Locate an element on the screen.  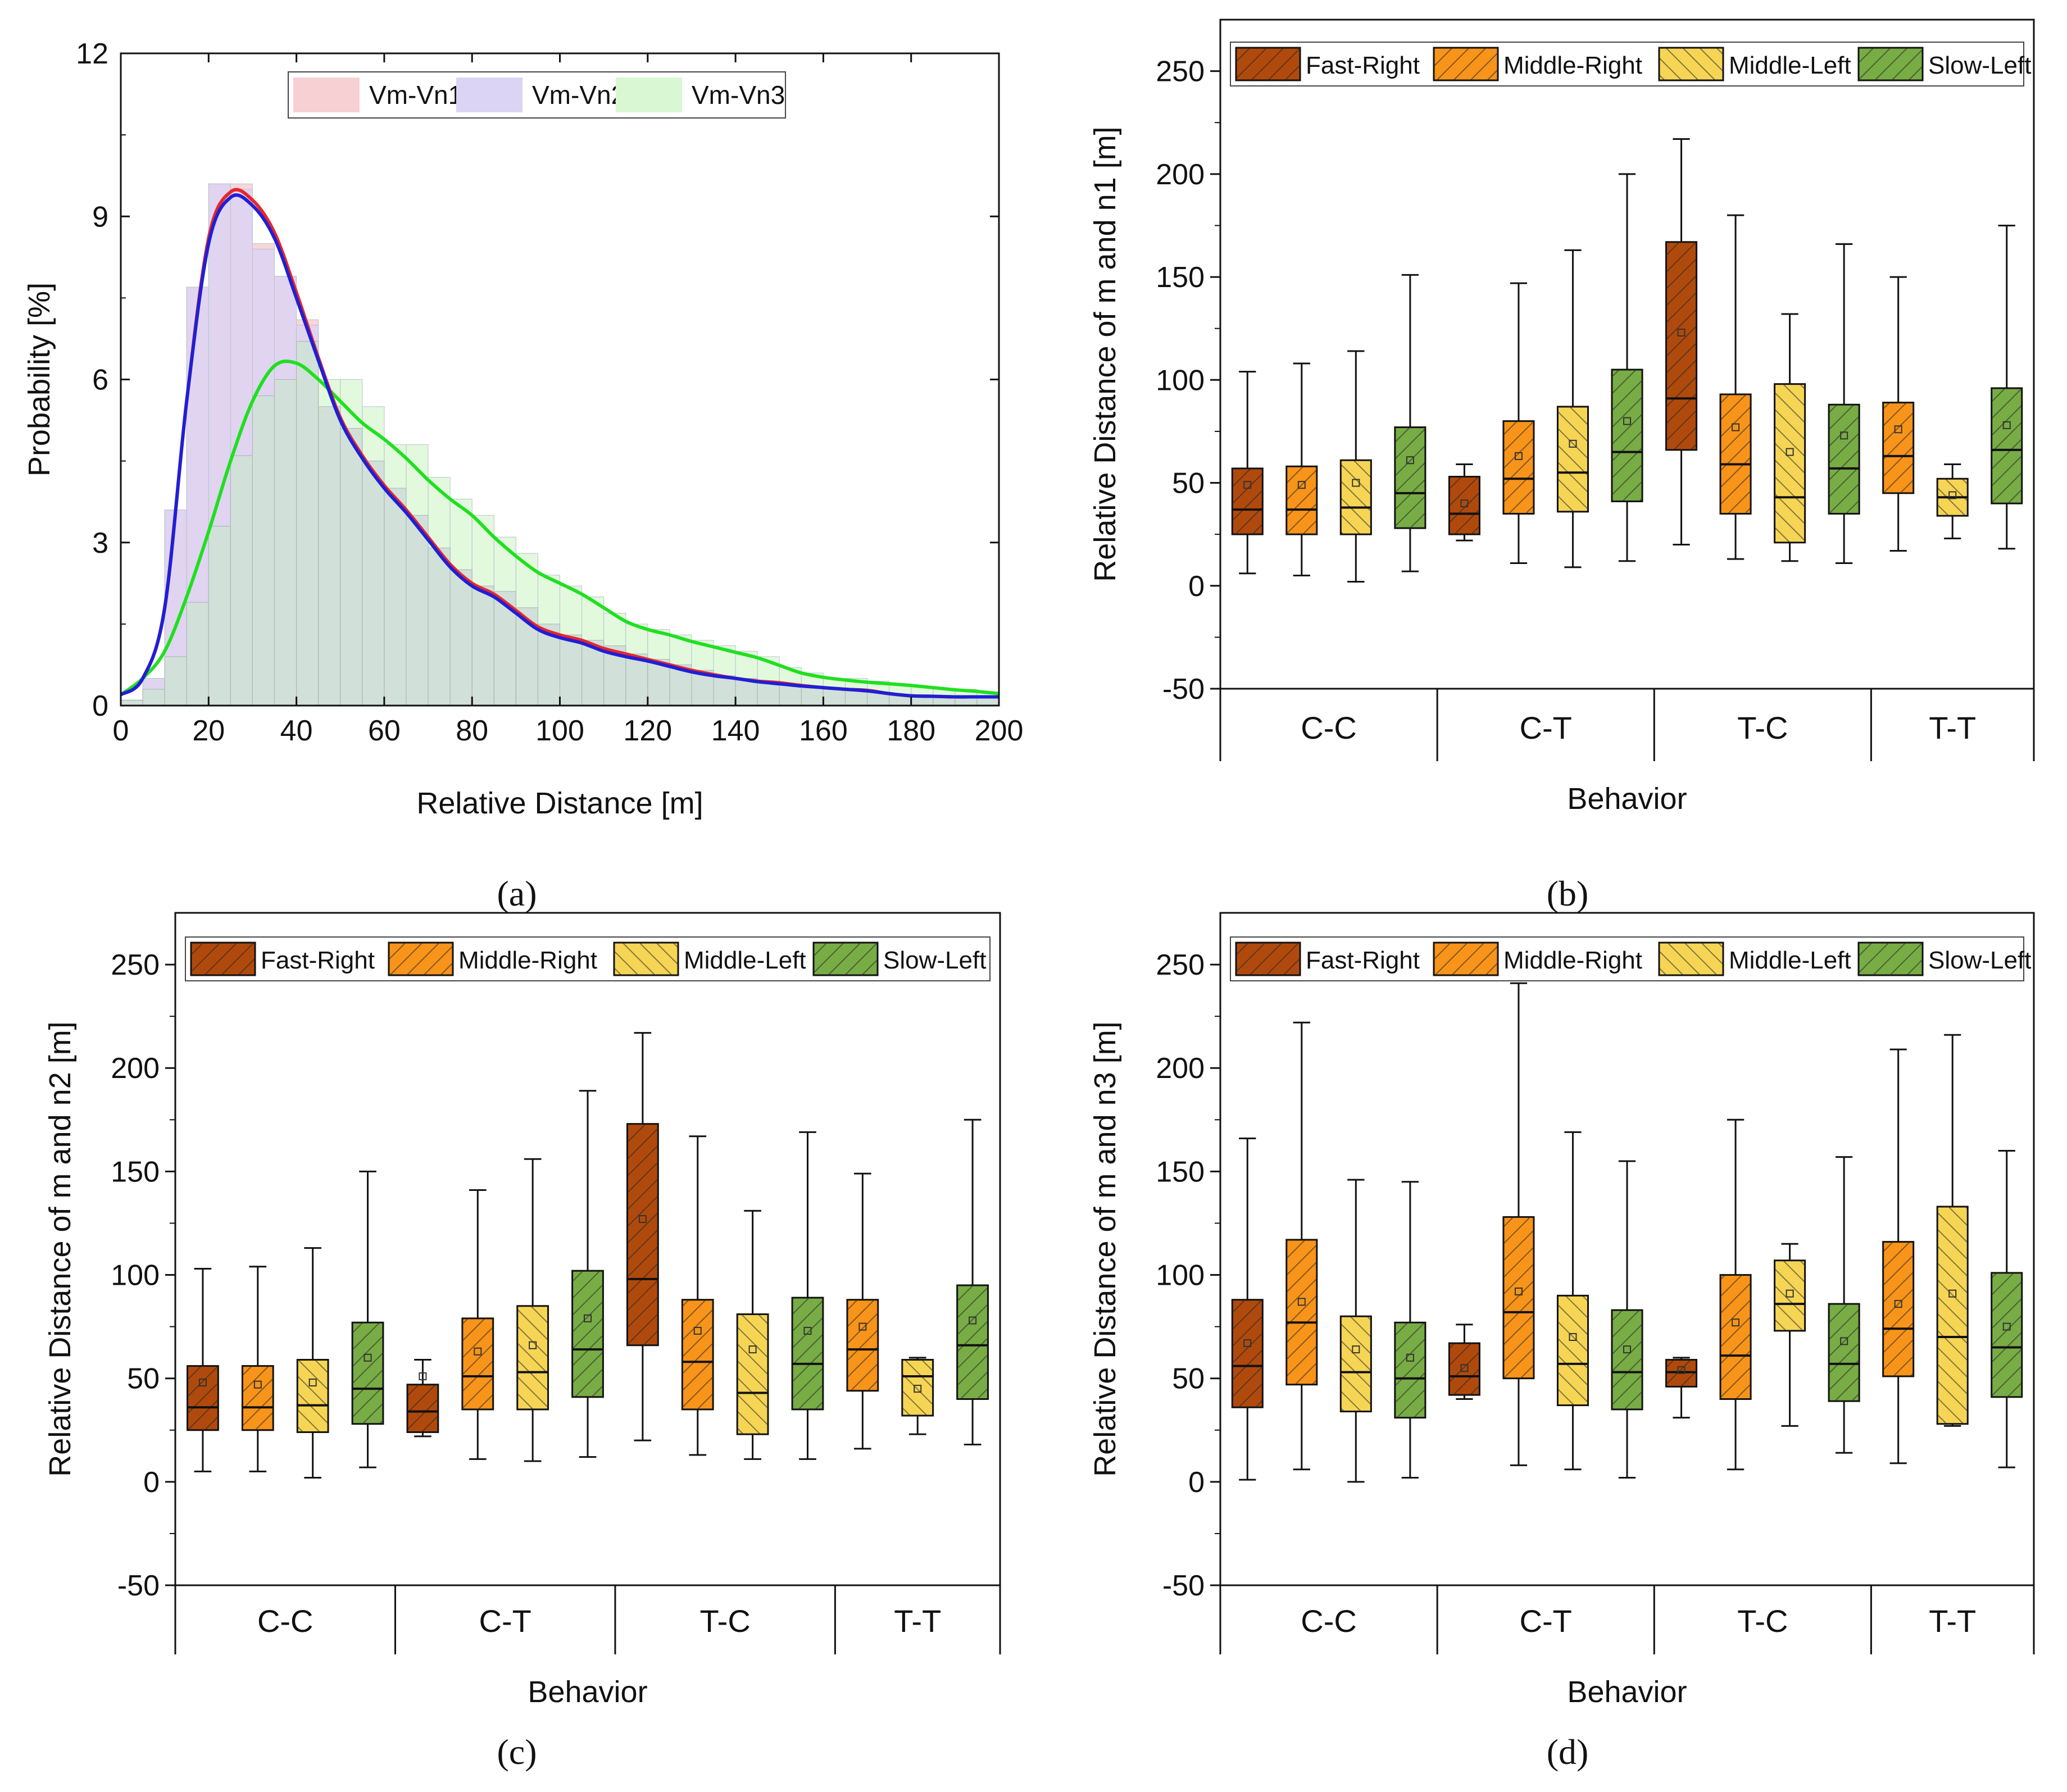
y-tick-label: 6 is located at coordinates (100, 380).